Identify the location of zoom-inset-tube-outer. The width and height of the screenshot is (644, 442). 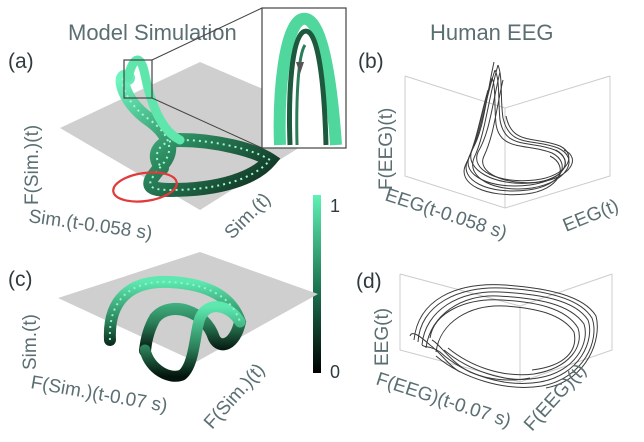
(307, 79).